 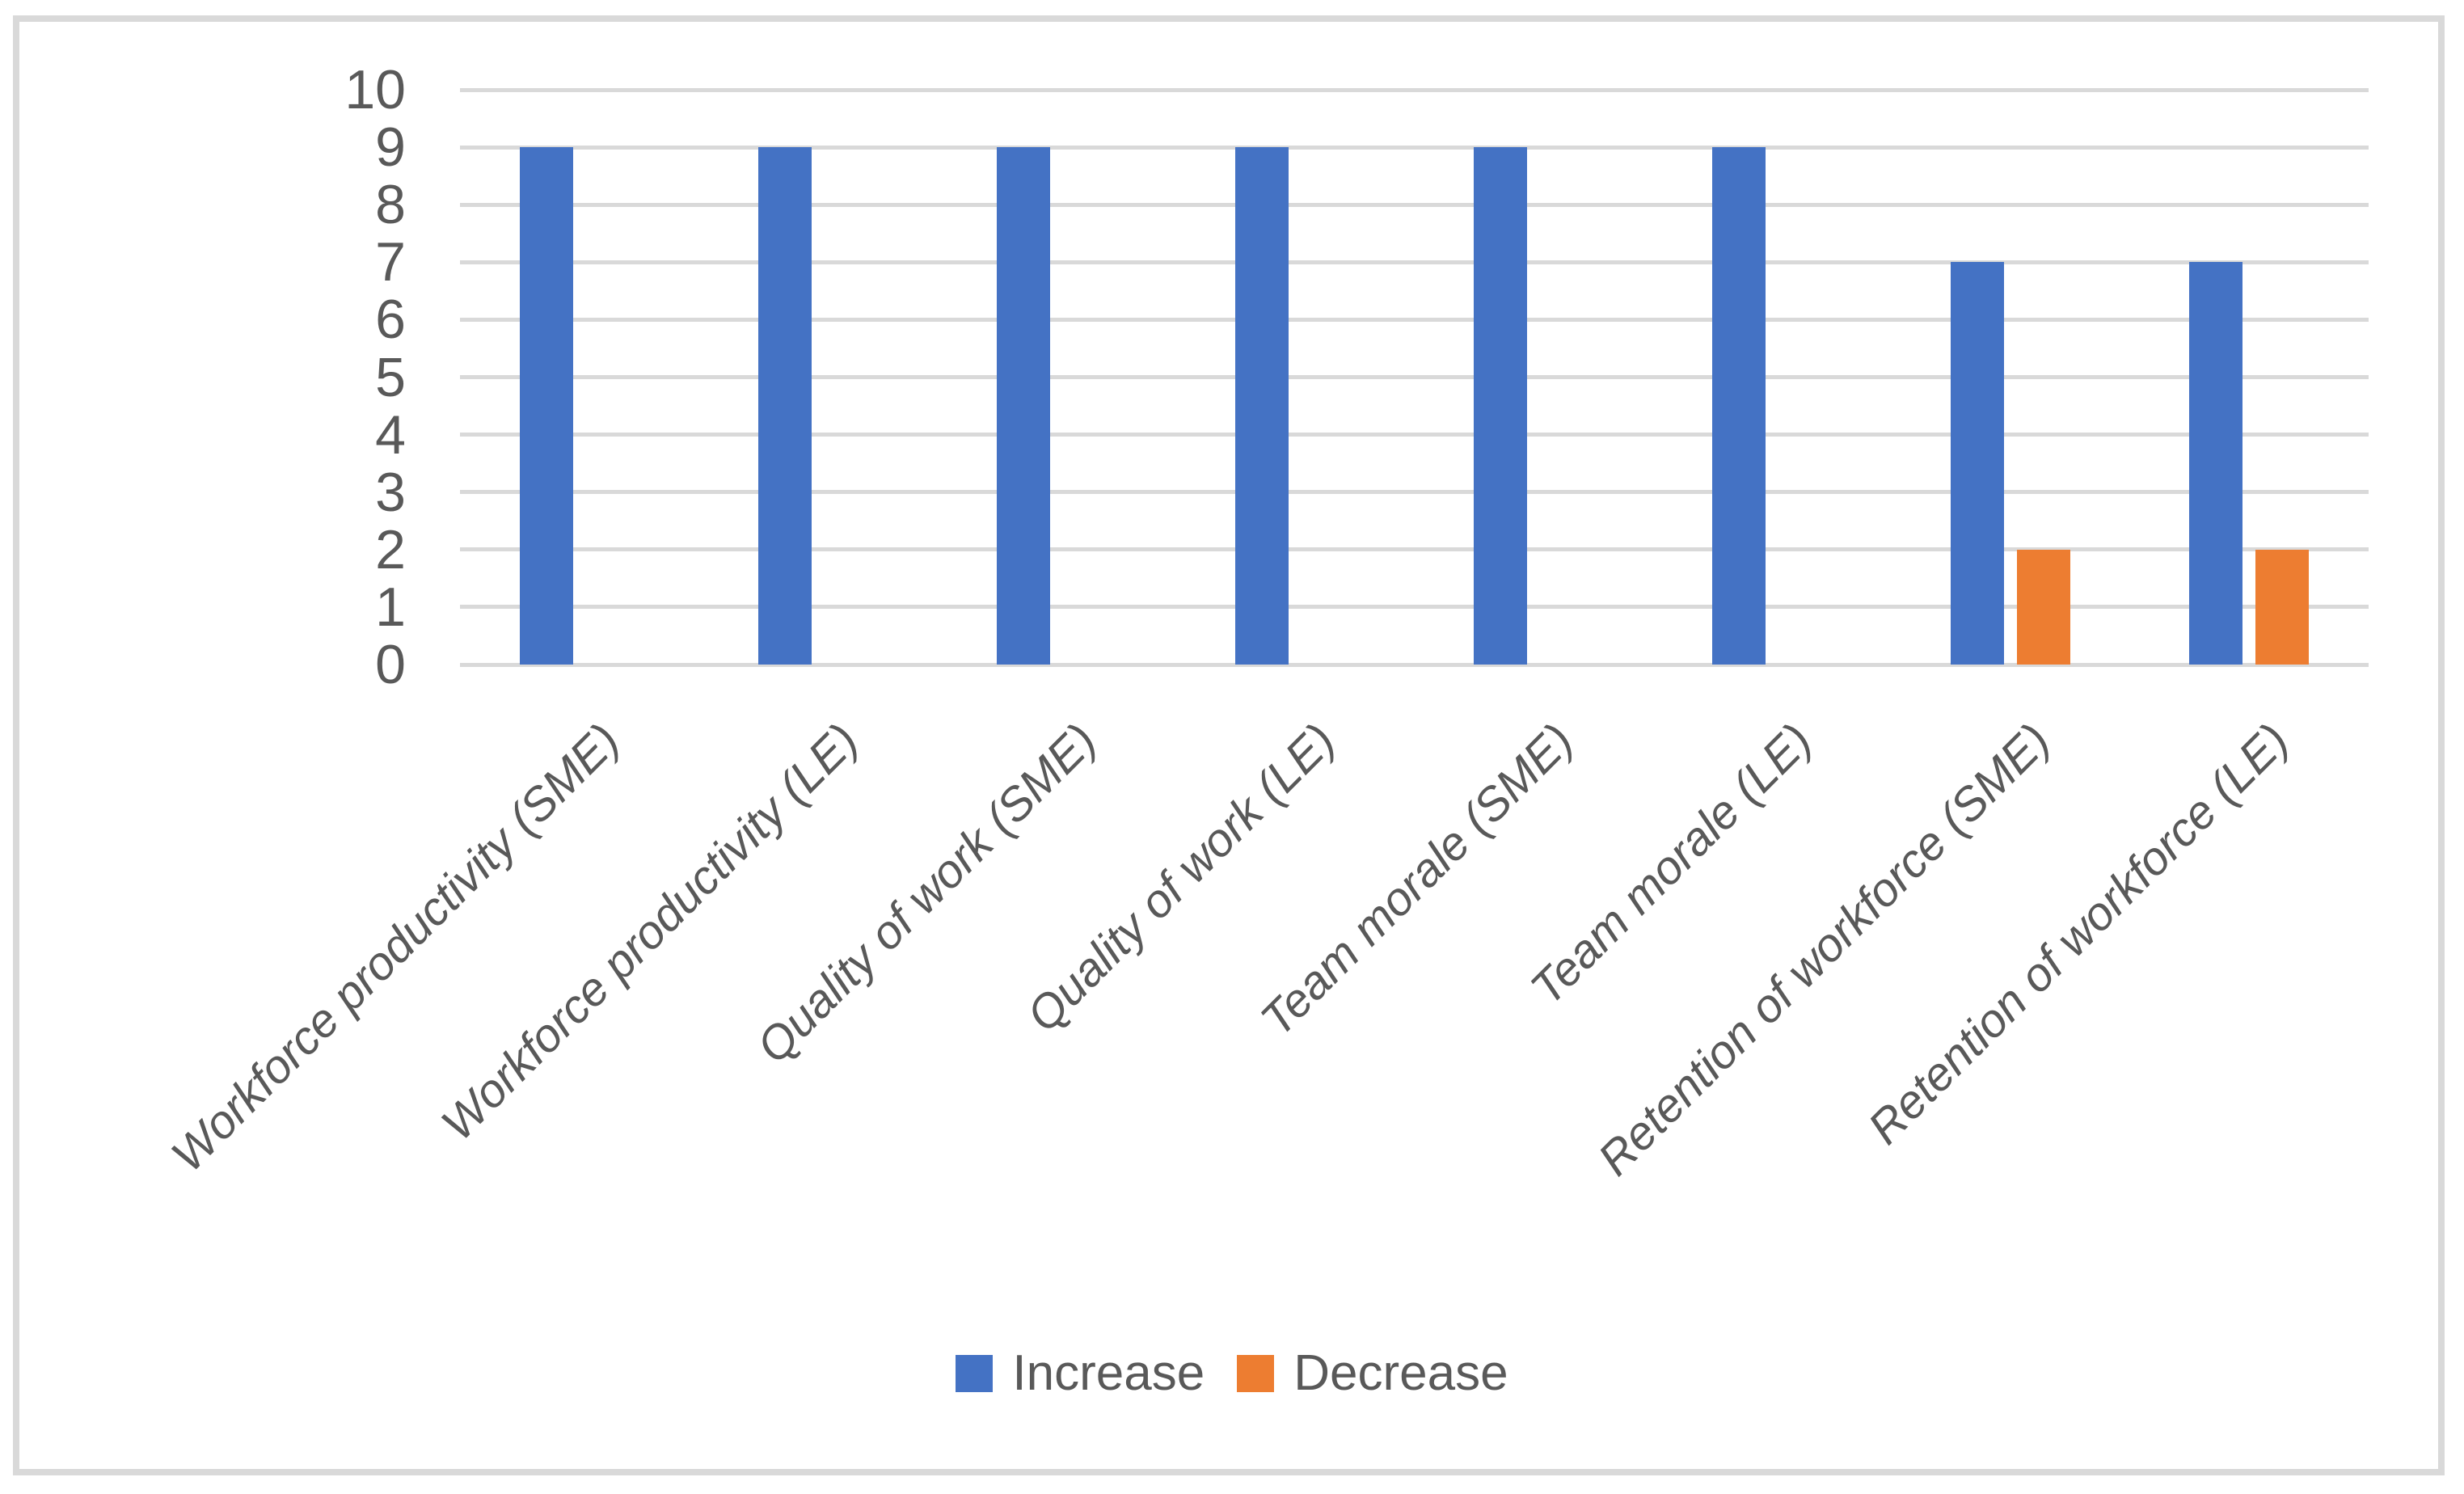 What do you see at coordinates (391, 147) in the screenshot?
I see `y-axis-tick-label: 9` at bounding box center [391, 147].